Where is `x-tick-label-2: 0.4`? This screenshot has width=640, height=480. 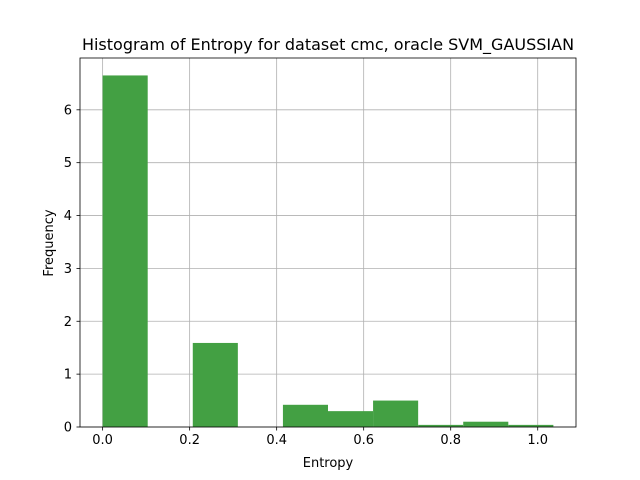 x-tick-label-2: 0.4 is located at coordinates (276, 440).